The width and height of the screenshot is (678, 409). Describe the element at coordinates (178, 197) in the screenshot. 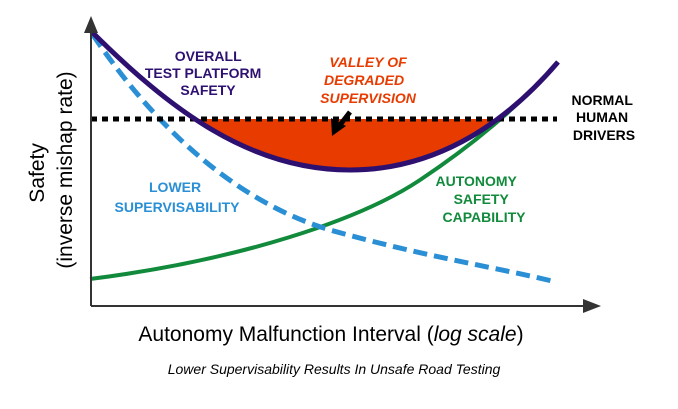

I see `lower-supervisability-label: LOWER SUPERVISABILITY` at that location.